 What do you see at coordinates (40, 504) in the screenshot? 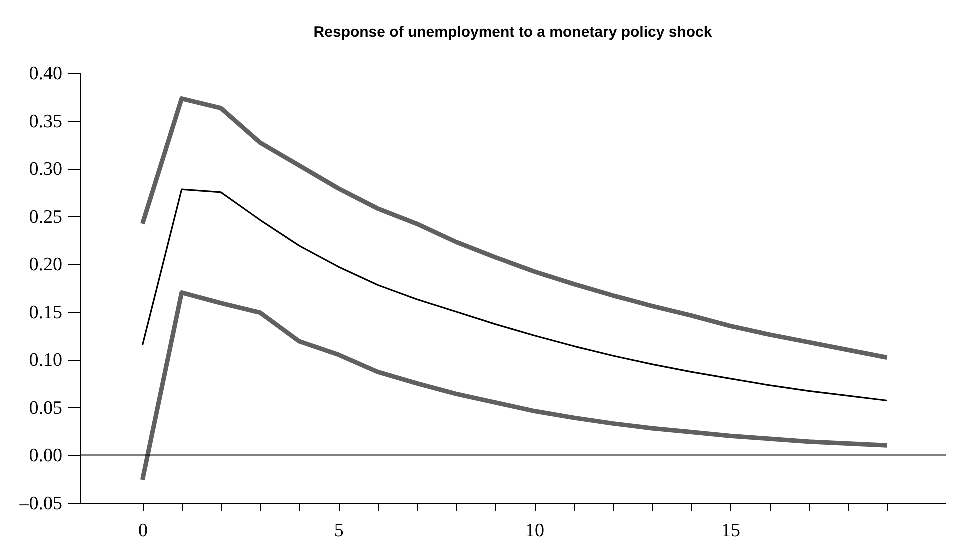
I see `y-tick-label: –0.05` at bounding box center [40, 504].